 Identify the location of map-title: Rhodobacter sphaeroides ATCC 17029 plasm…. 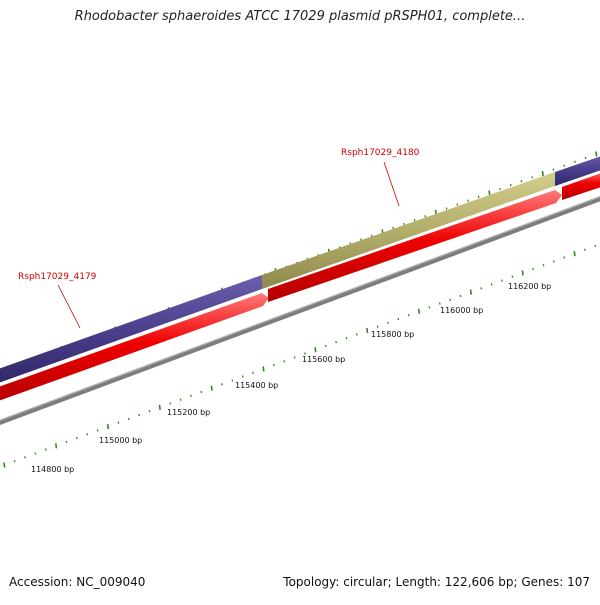
(300, 16).